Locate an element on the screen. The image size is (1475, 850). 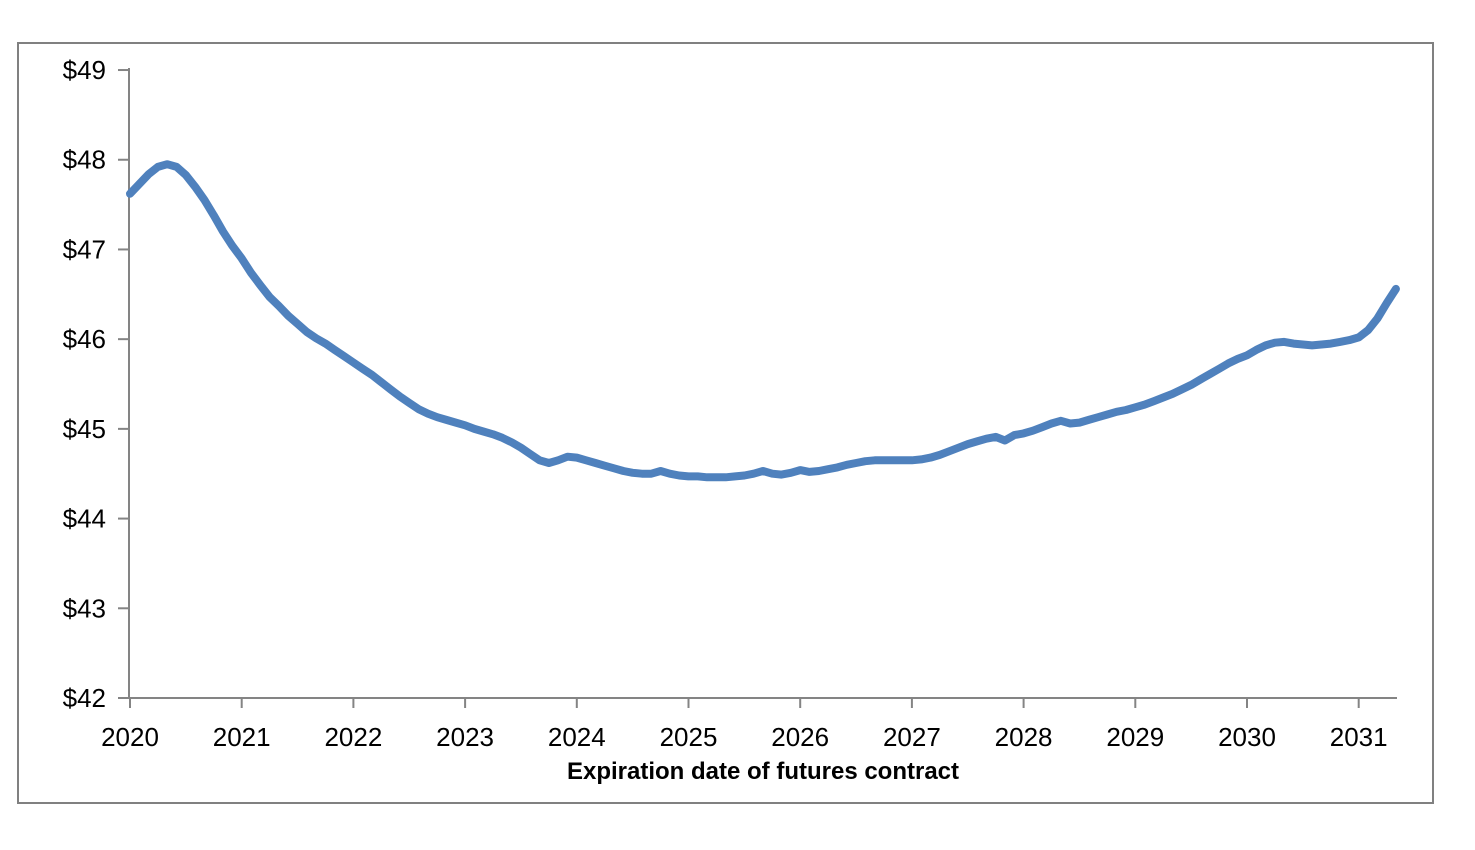
x-tick-label: 2024 is located at coordinates (577, 737).